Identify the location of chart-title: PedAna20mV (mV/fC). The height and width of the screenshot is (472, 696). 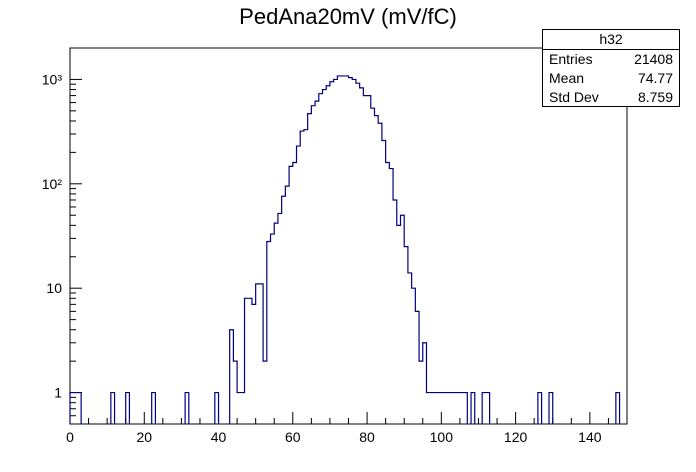
(348, 16).